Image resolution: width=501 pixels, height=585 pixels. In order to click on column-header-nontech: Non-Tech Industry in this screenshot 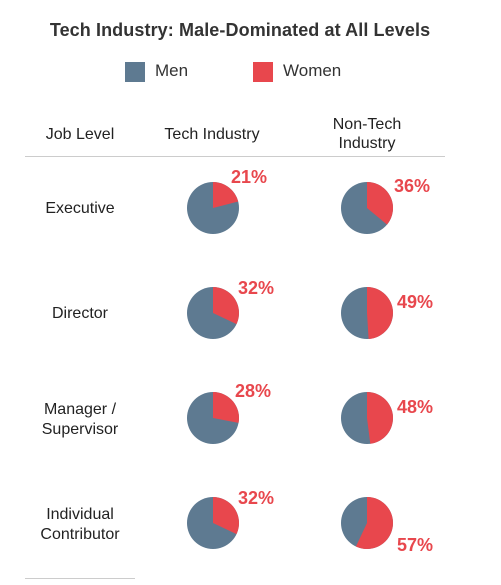, I will do `click(367, 134)`.